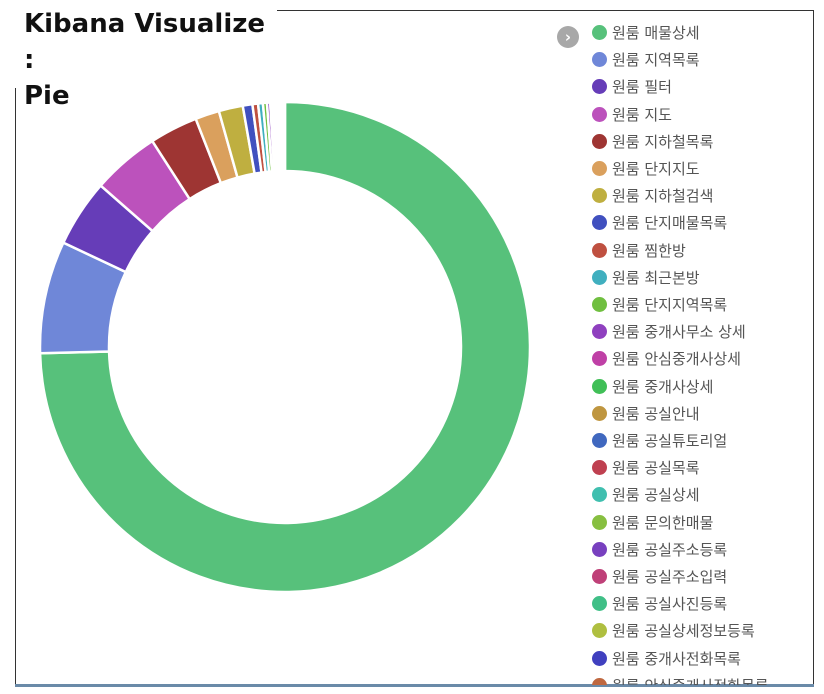 The image size is (824, 694). What do you see at coordinates (679, 332) in the screenshot?
I see `legend-label: 원룸 중개사무소 상세` at bounding box center [679, 332].